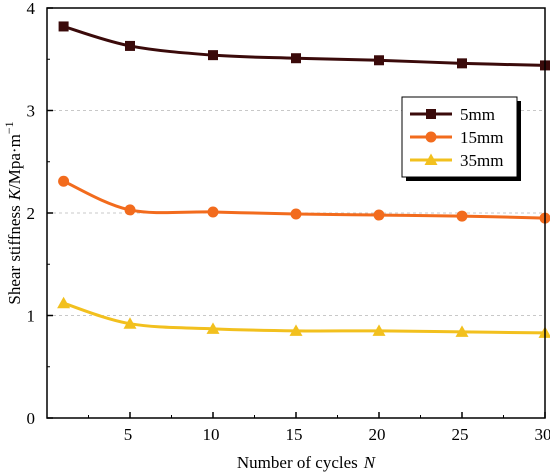  I want to click on y-axis-var: K, so click(14, 194).